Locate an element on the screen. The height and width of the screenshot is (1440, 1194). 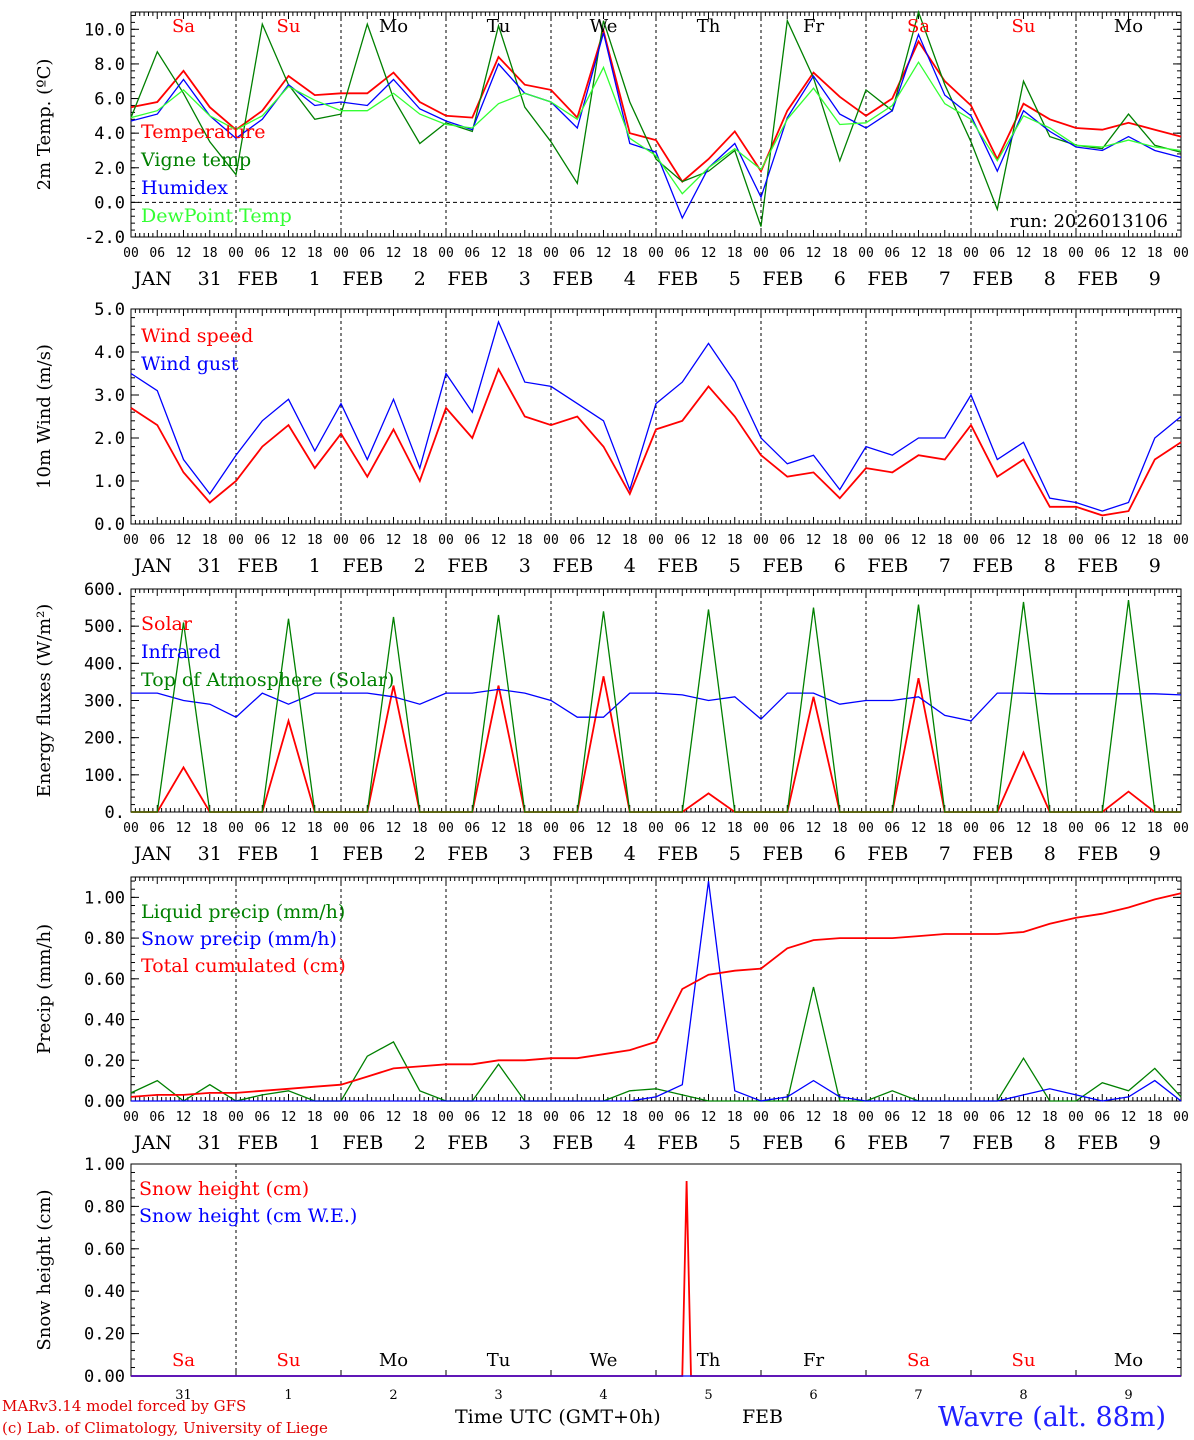
y-tick-label: 10.0 is located at coordinates (104, 30).